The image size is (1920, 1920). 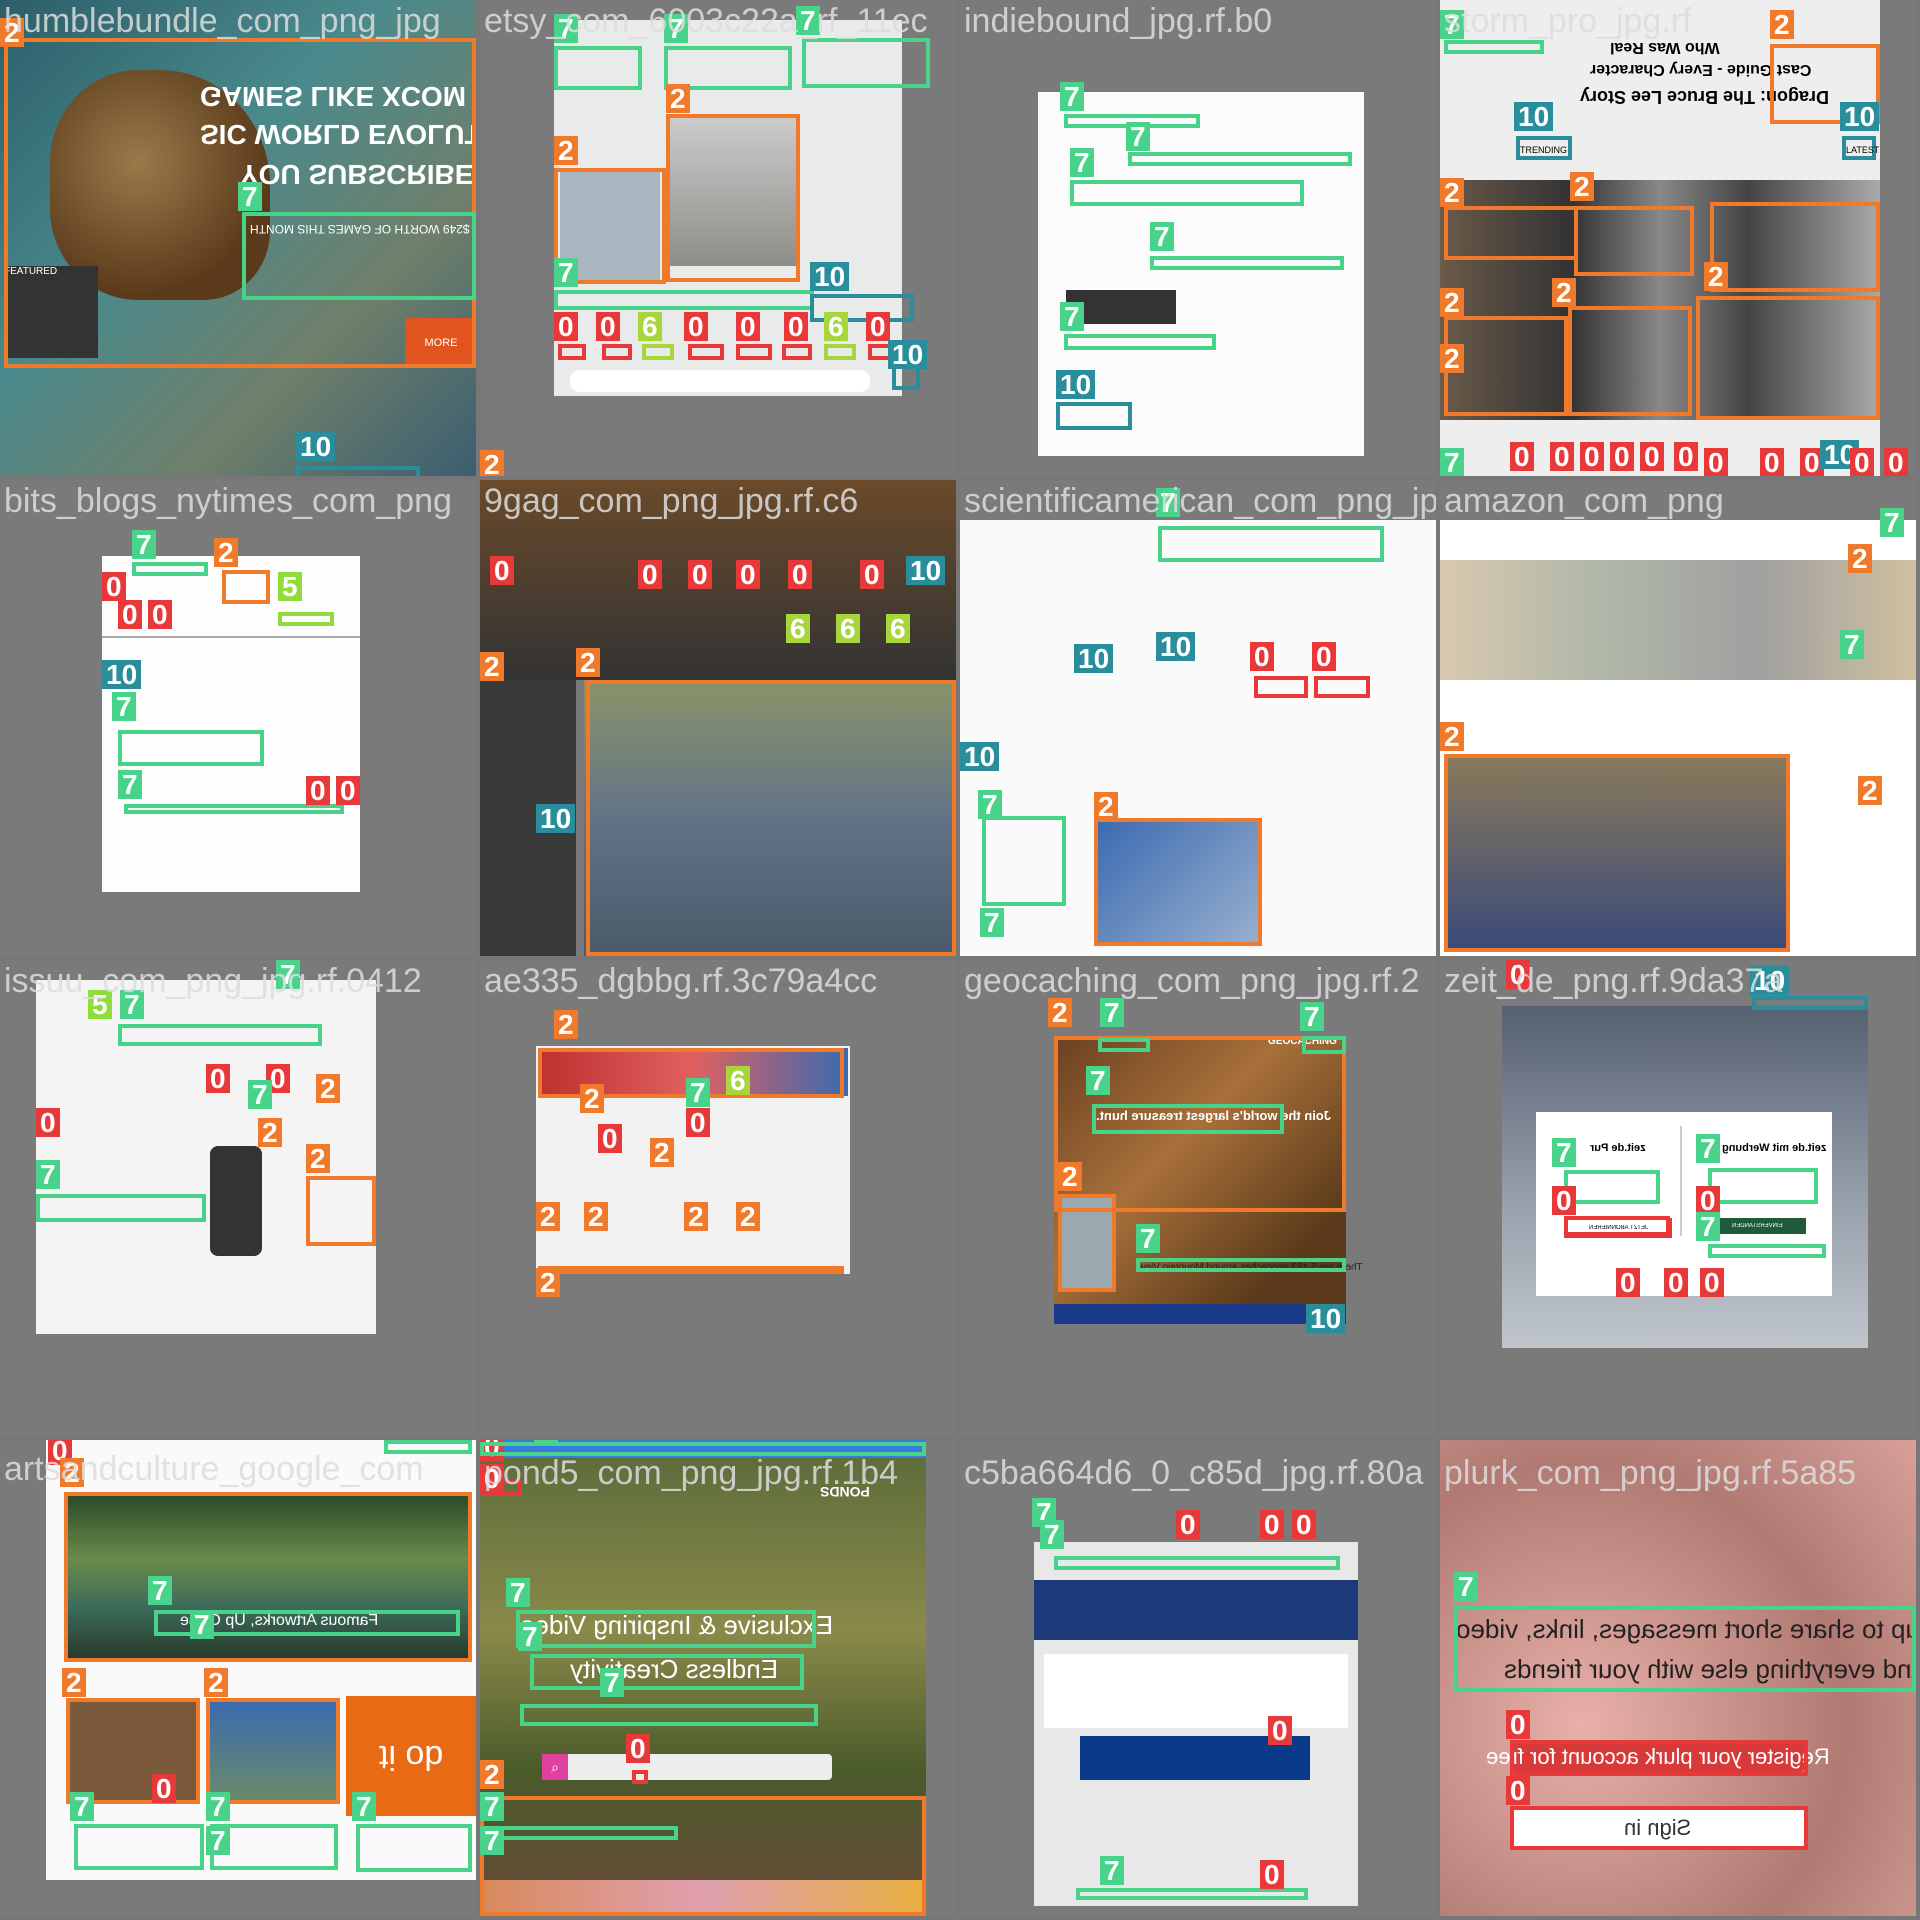 I want to click on einverstanden-button: EINVERSTANDEN, so click(x=1757, y=1226).